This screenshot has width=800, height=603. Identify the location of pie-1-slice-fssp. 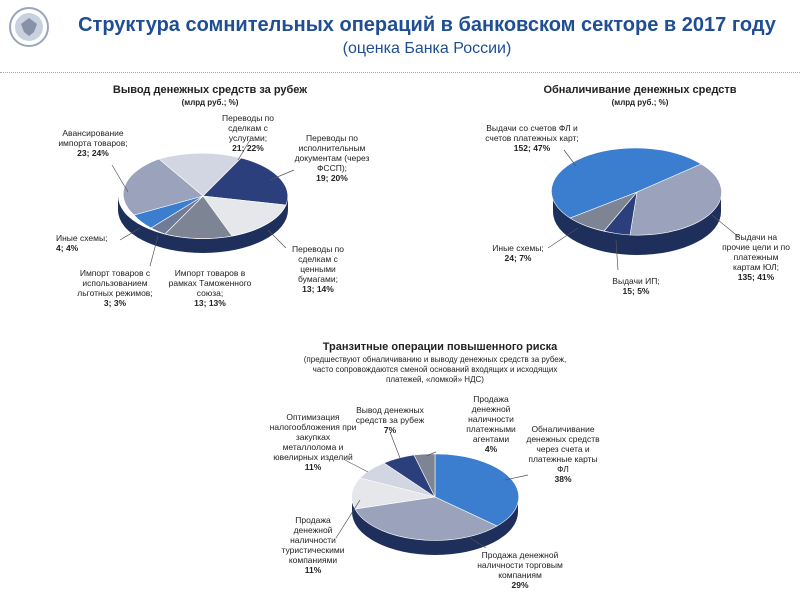
(245, 181).